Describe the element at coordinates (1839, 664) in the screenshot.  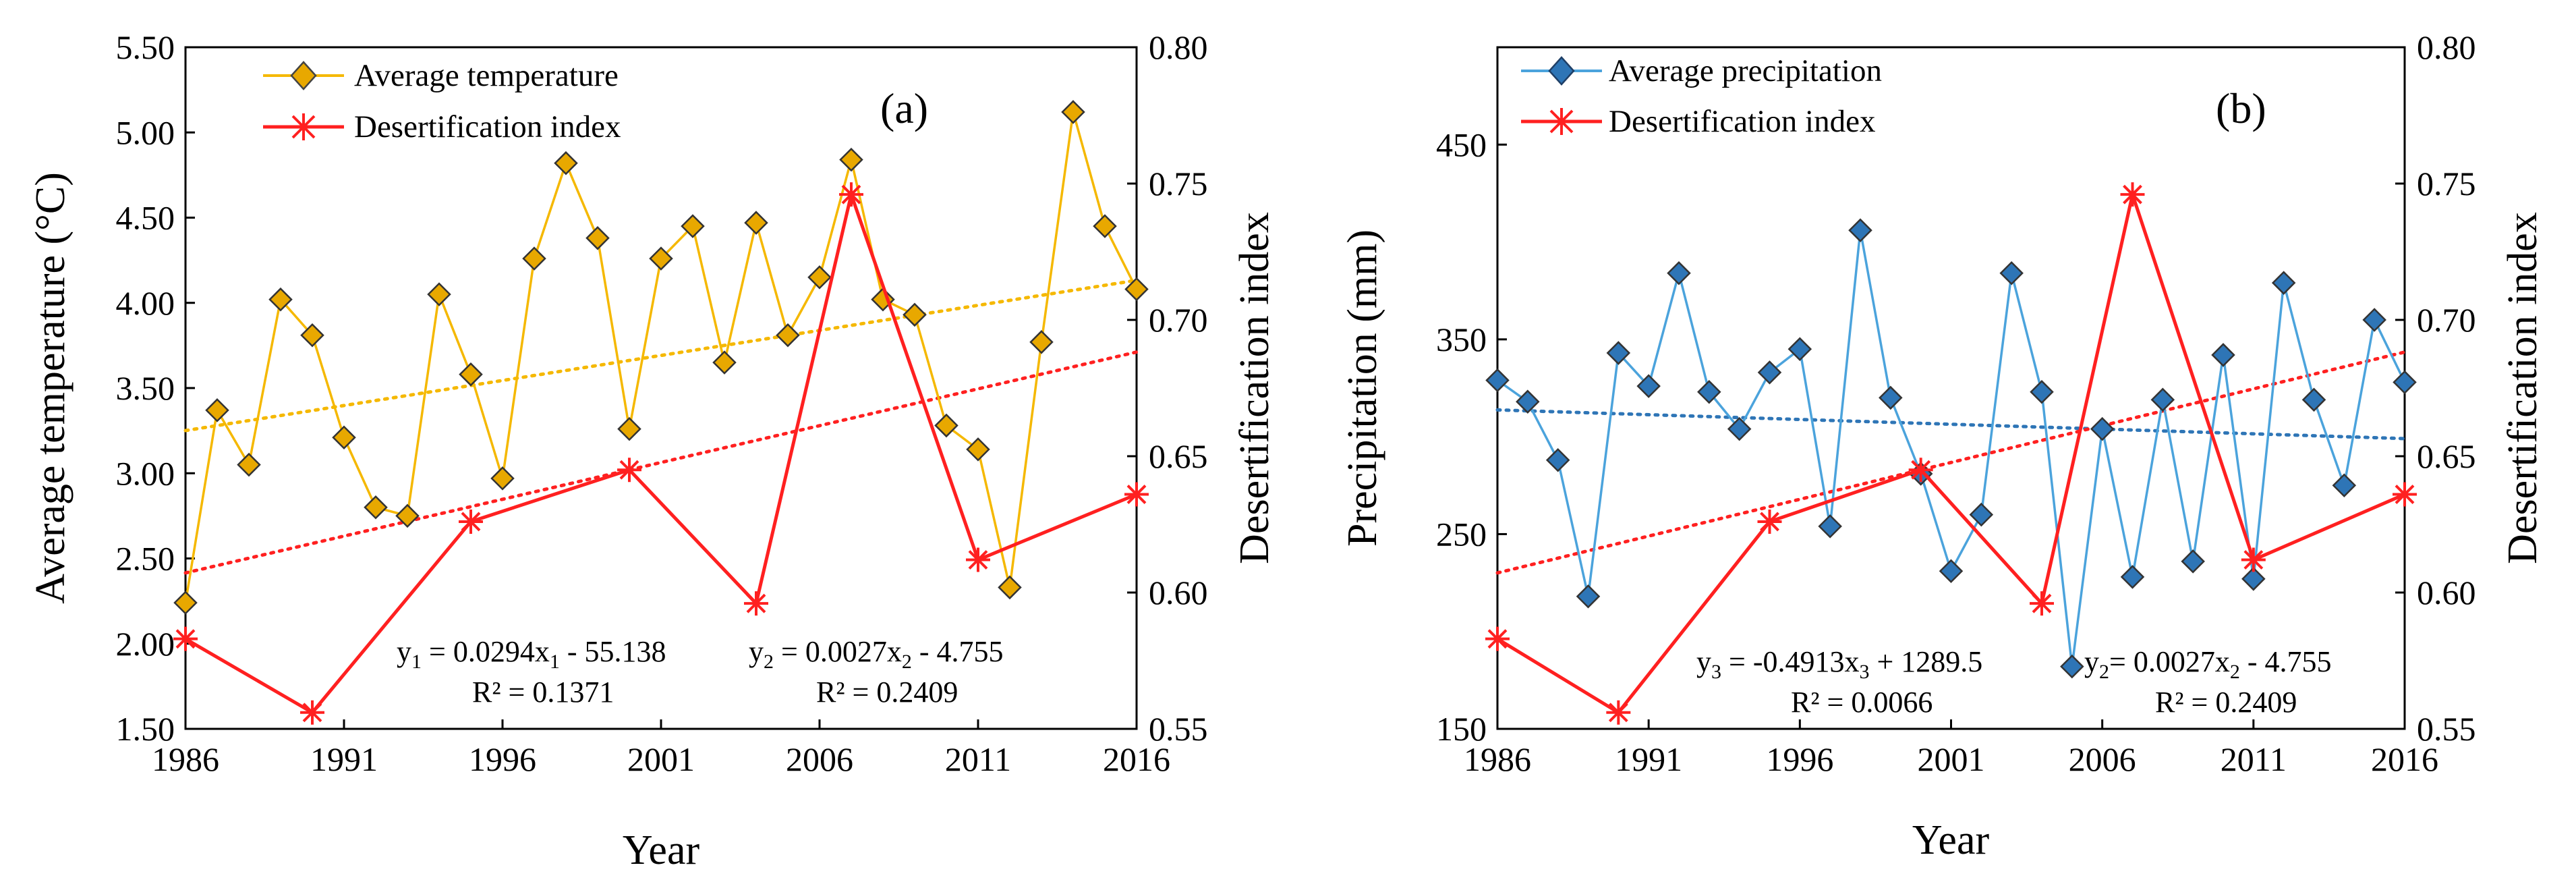
I see `equation-1-b: y3 = -0.4913x3 + 1289.5` at that location.